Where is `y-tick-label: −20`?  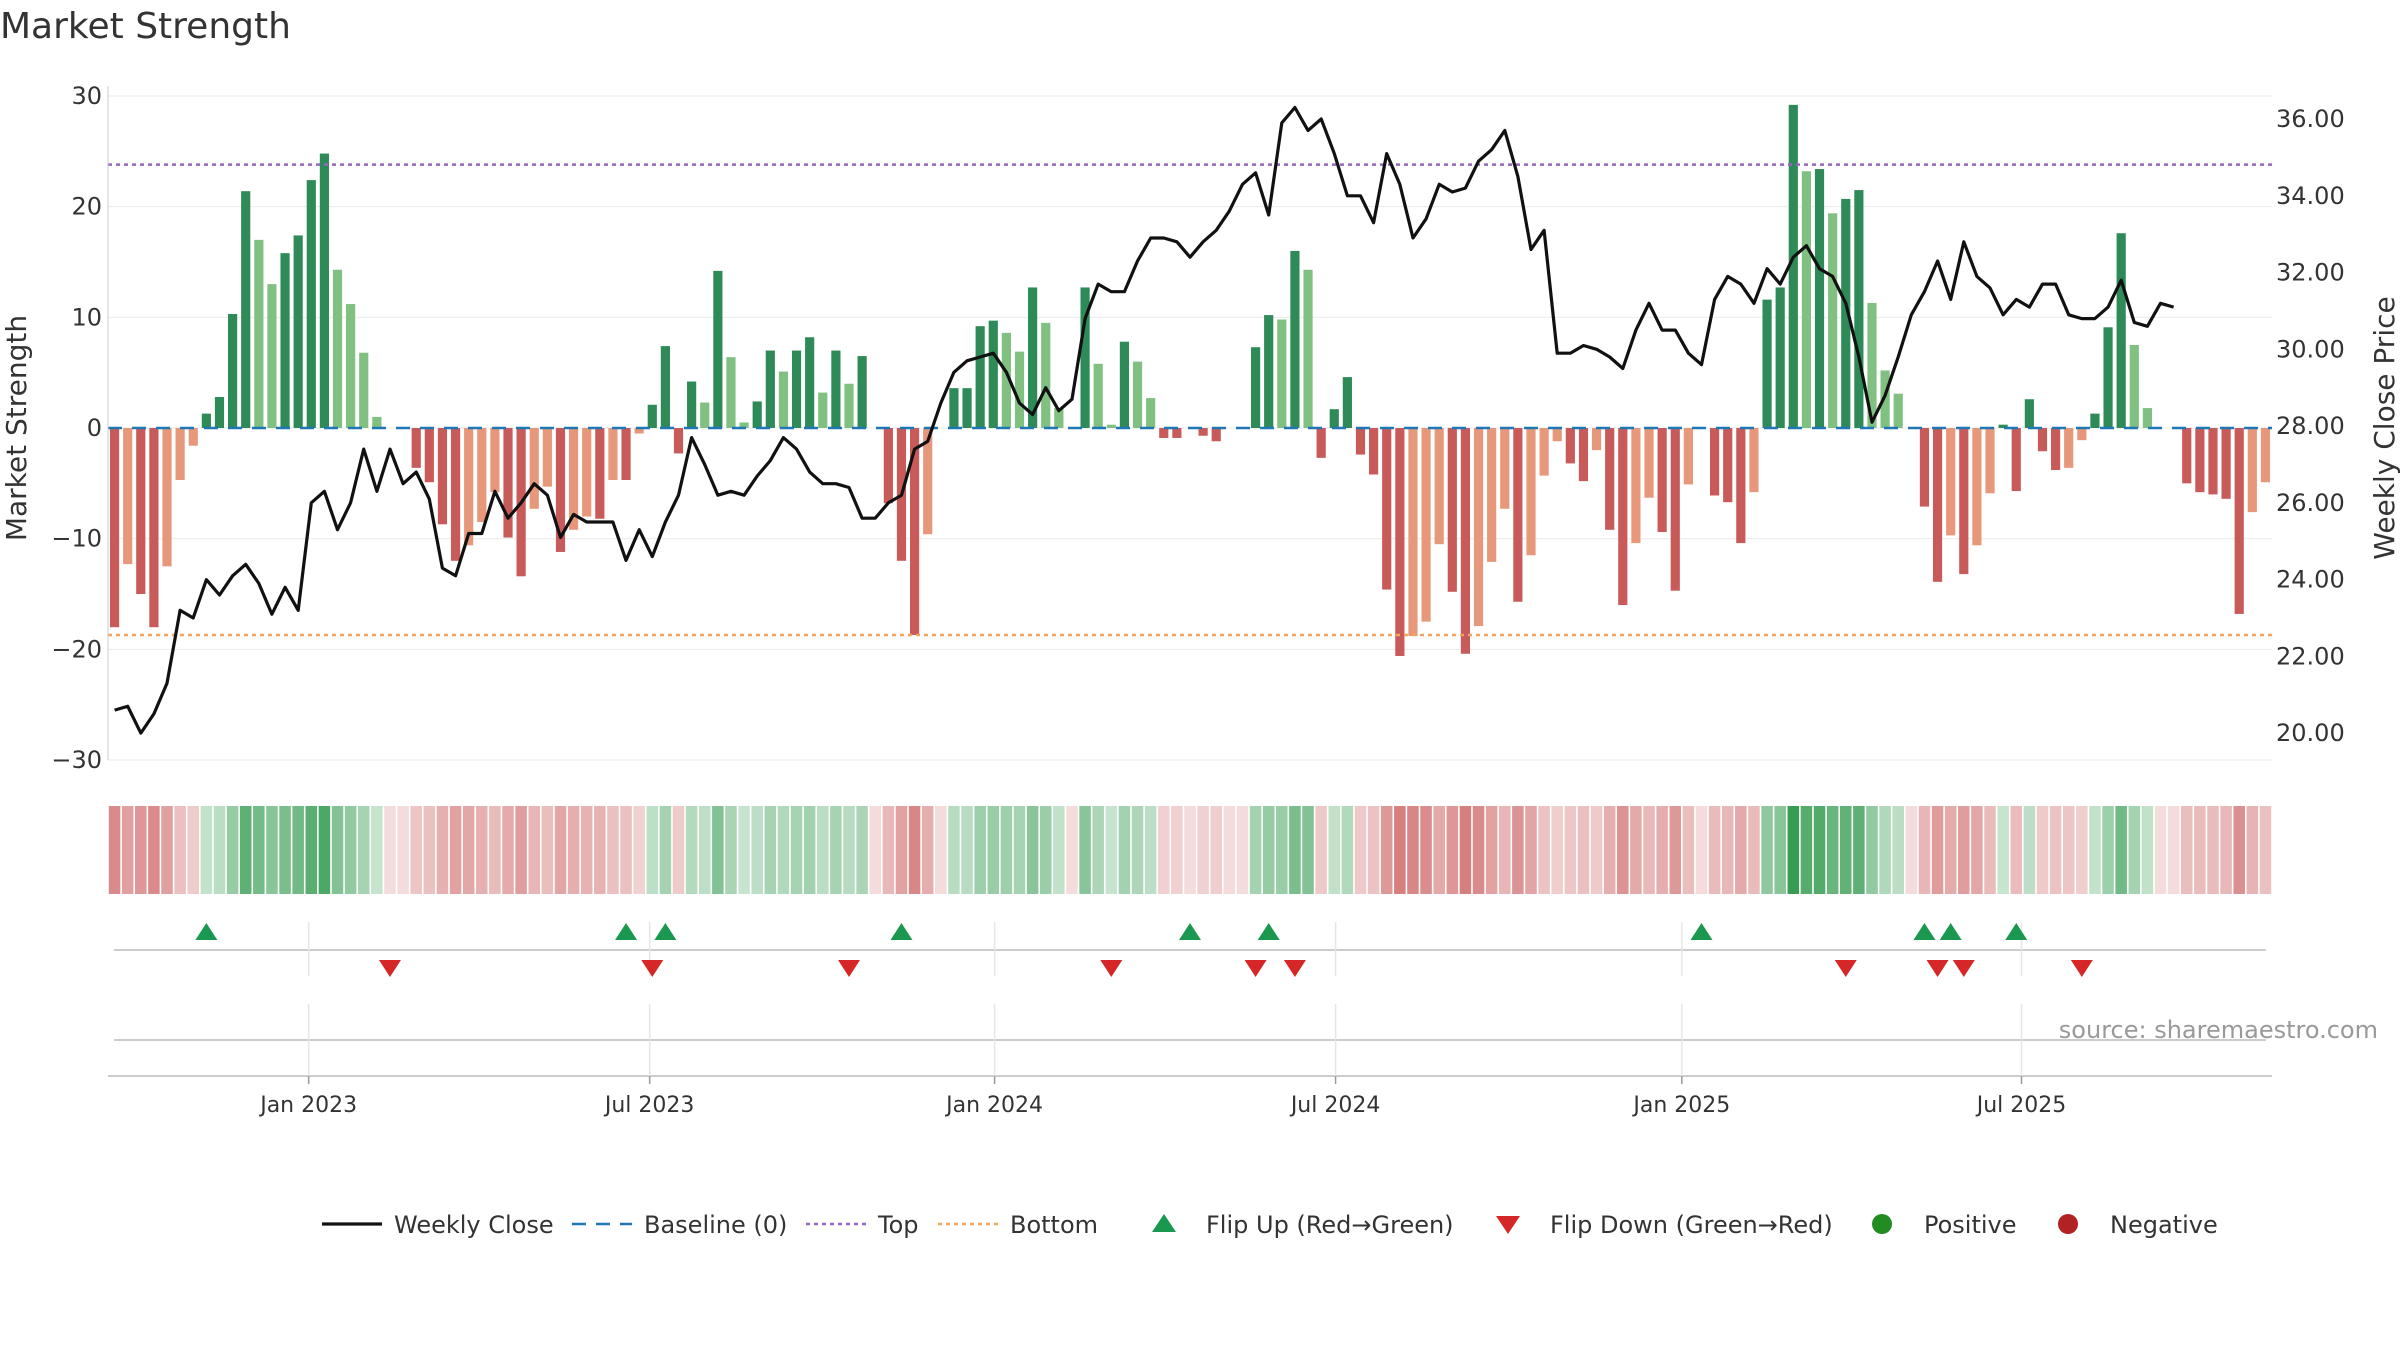
y-tick-label: −20 is located at coordinates (76, 649).